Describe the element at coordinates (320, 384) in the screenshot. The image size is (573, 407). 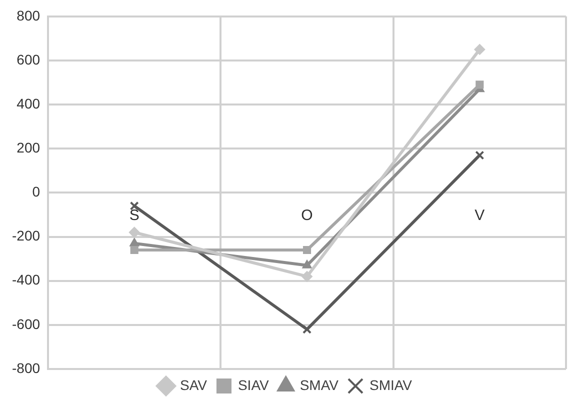
I see `legend-label: SMAV` at that location.